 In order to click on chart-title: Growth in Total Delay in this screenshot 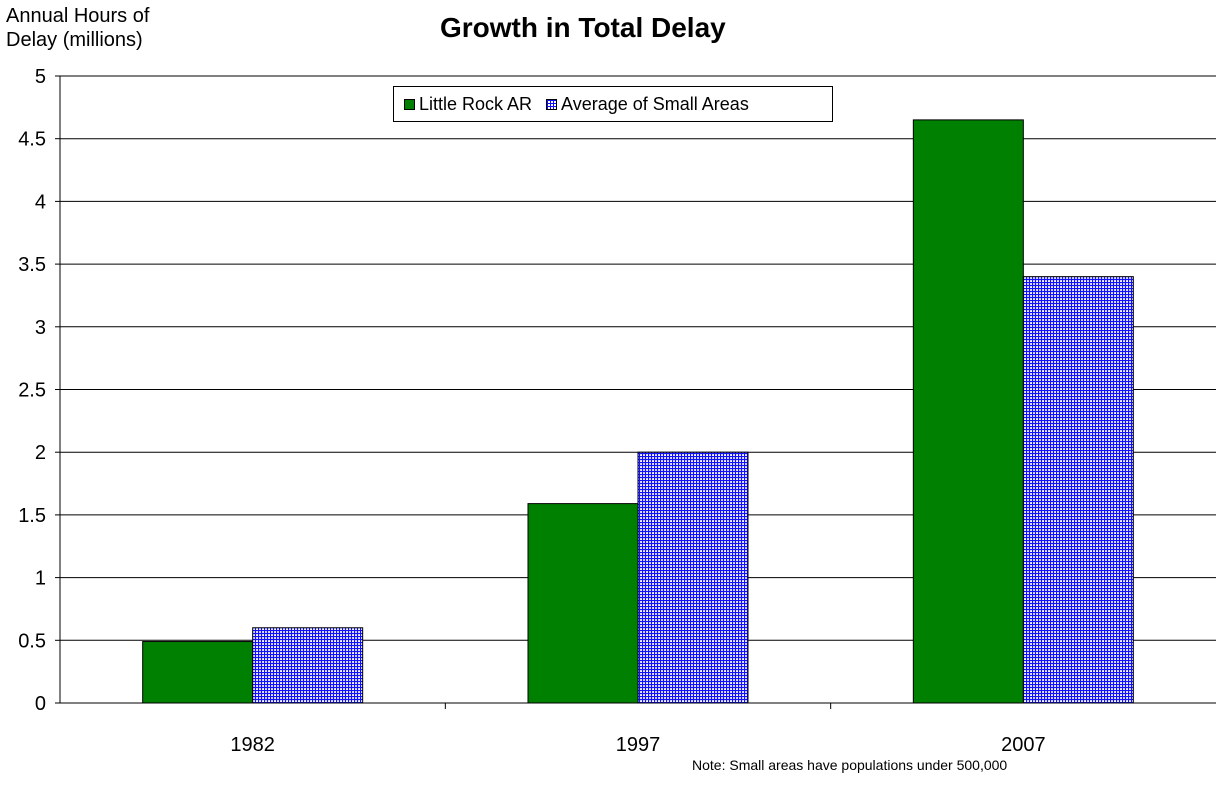, I will do `click(583, 27)`.